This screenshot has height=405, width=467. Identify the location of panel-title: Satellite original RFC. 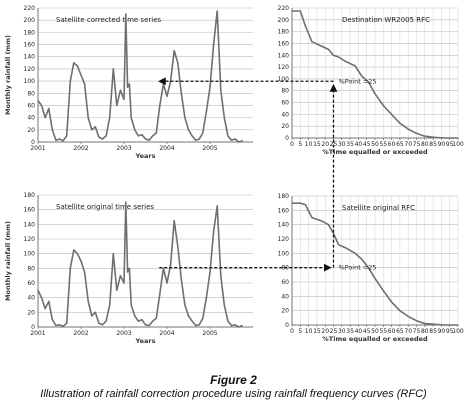
(378, 208).